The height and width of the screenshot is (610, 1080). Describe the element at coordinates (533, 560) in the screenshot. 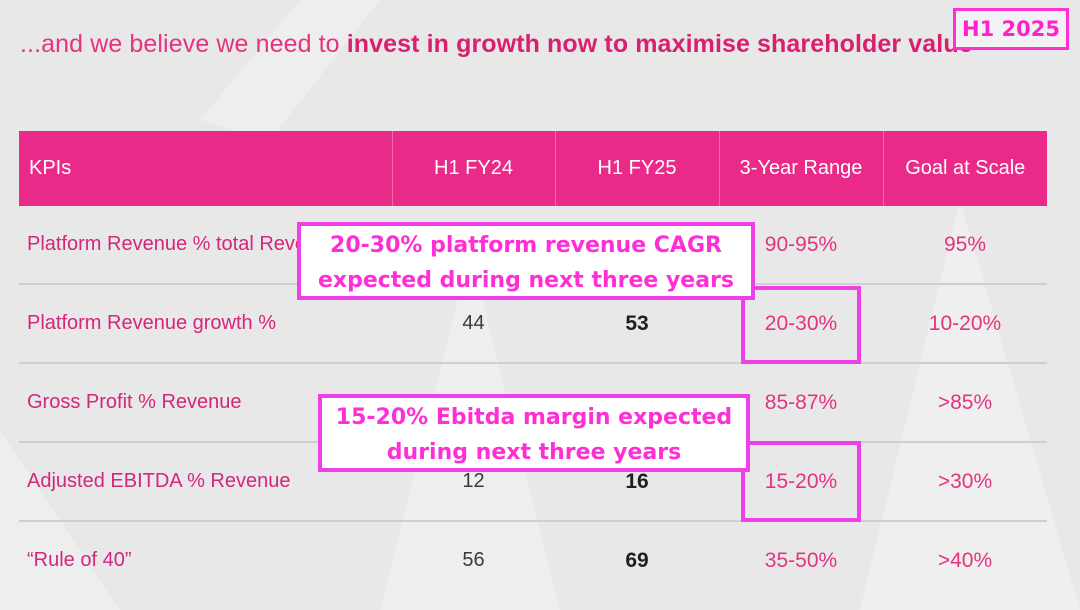

I see `table-row: “Rule of 40” 56 69 35-50% >40%` at that location.